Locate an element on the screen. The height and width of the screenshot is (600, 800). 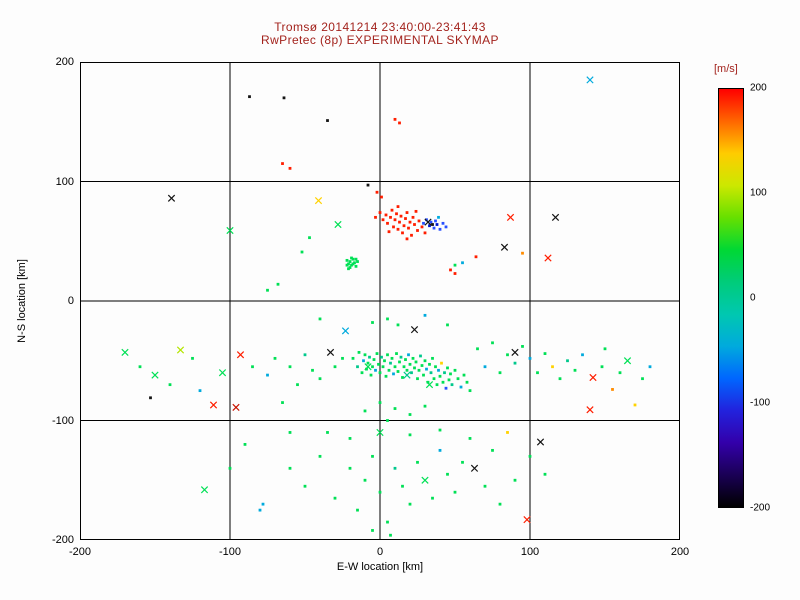
colorbar-tick-label: 200 is located at coordinates (758, 88).